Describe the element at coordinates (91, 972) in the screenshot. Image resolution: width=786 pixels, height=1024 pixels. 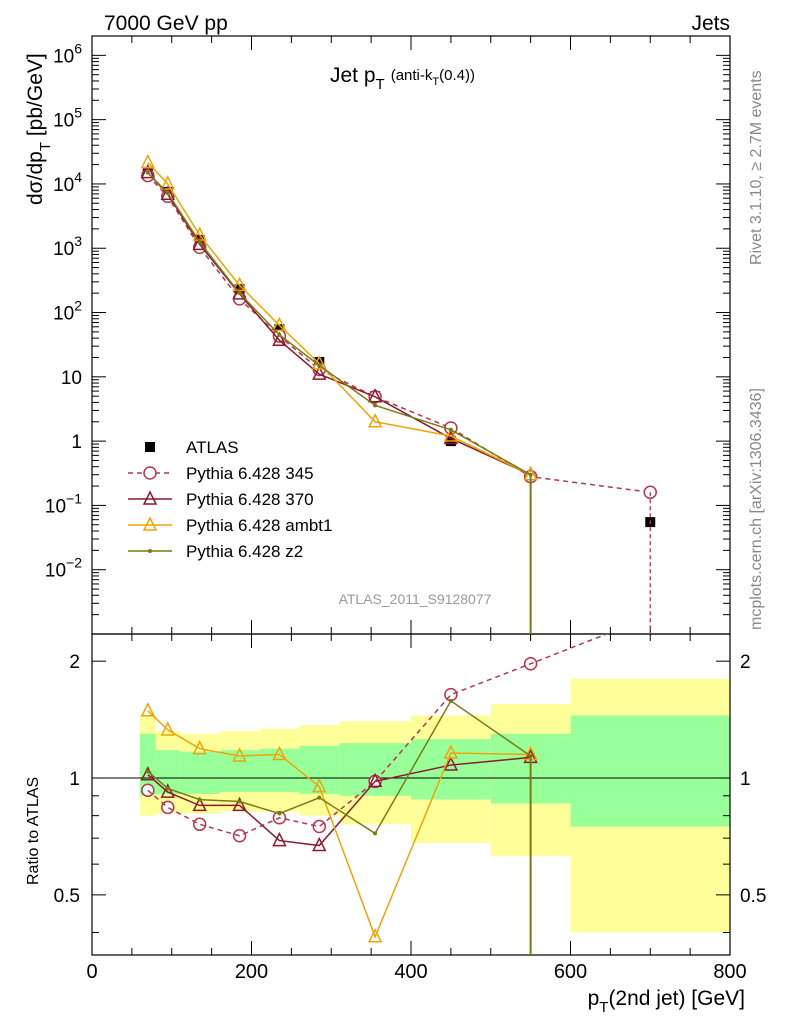
I see `x-tick-label: 0` at that location.